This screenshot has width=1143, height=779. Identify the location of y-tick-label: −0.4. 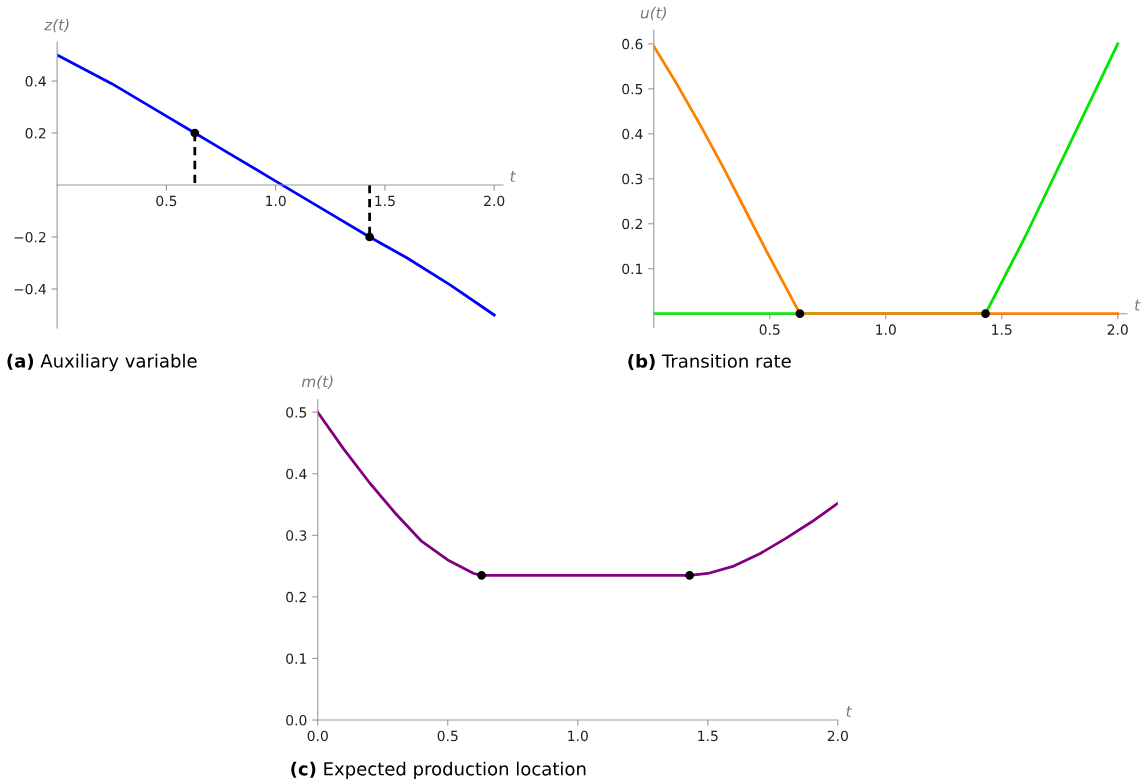
(30, 289).